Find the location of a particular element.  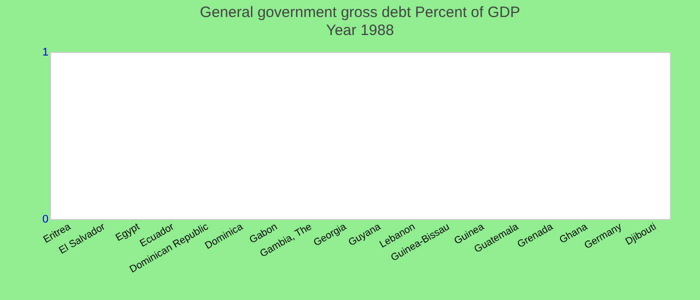

y-tick-label: 0 is located at coordinates (45, 220).